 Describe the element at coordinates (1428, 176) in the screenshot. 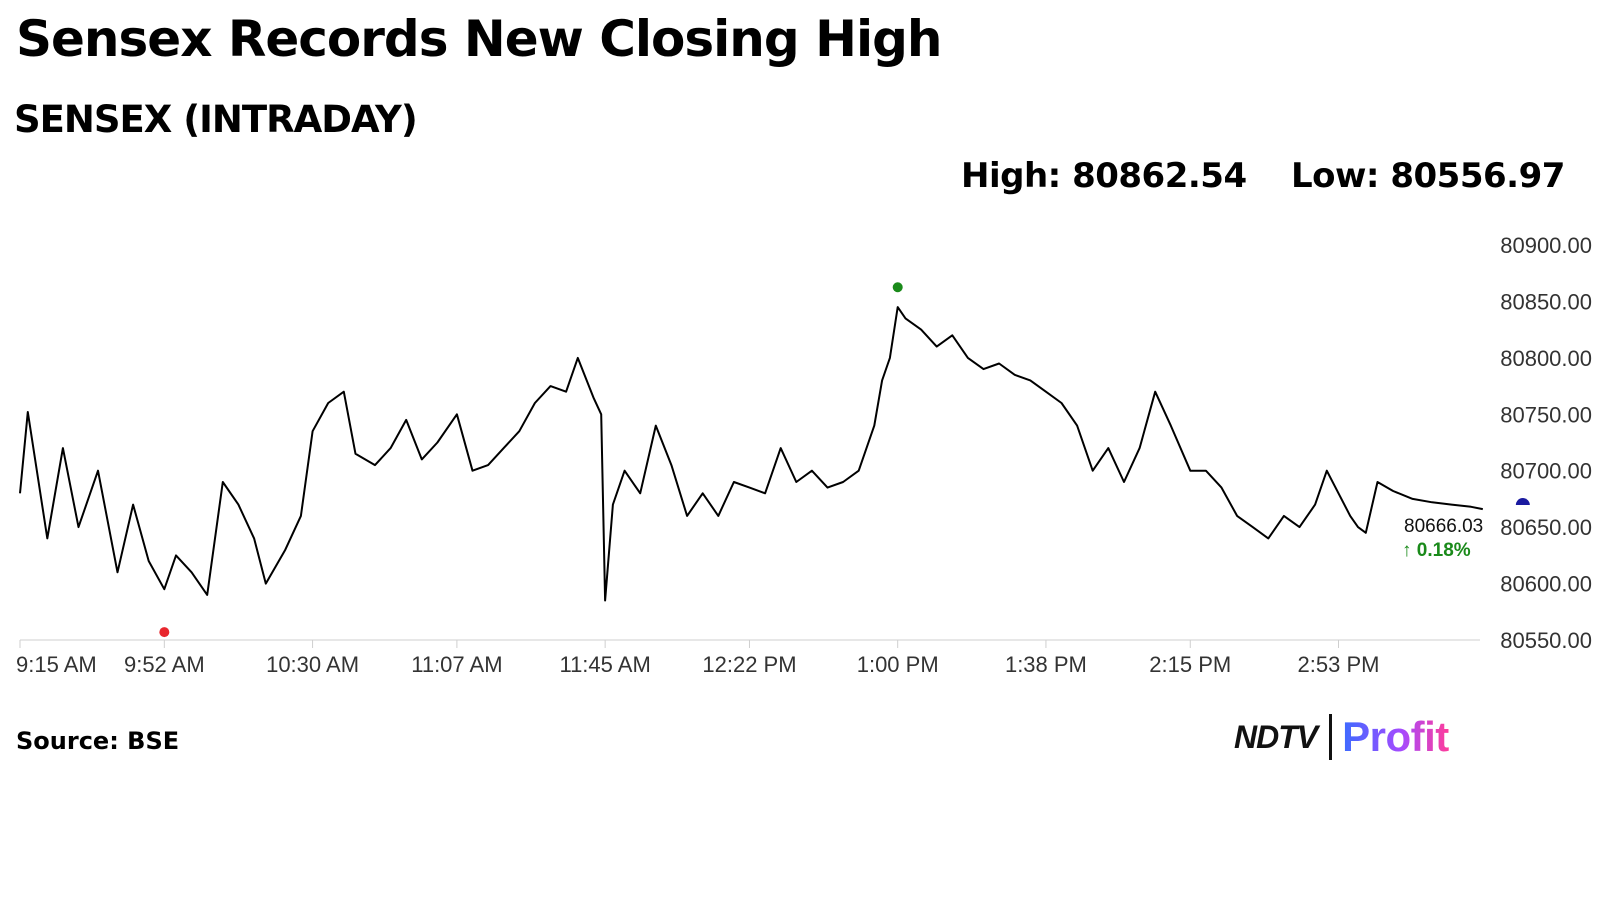

I see `day-low-stat: Low: 80556.97` at that location.